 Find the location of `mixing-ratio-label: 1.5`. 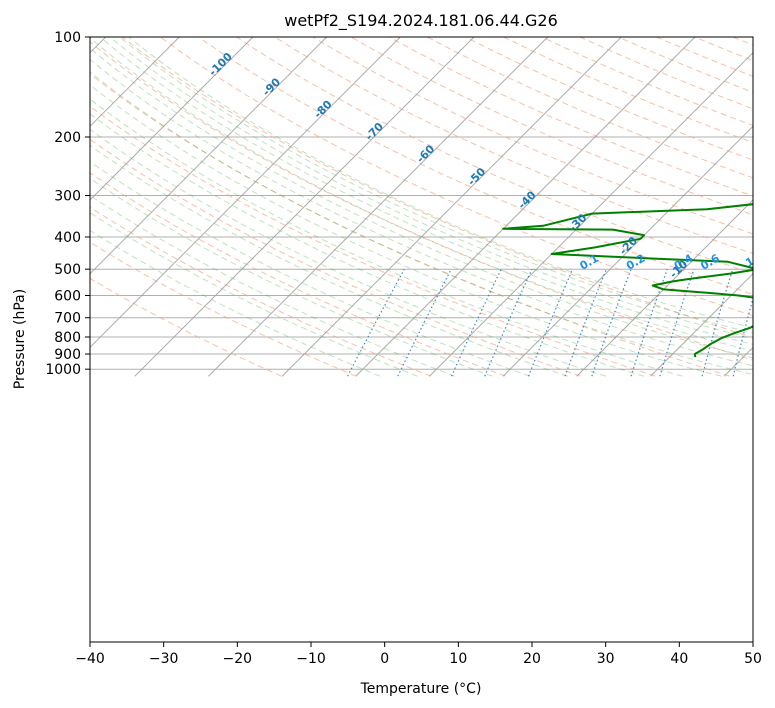

mixing-ratio-label: 1.5 is located at coordinates (773, 262).